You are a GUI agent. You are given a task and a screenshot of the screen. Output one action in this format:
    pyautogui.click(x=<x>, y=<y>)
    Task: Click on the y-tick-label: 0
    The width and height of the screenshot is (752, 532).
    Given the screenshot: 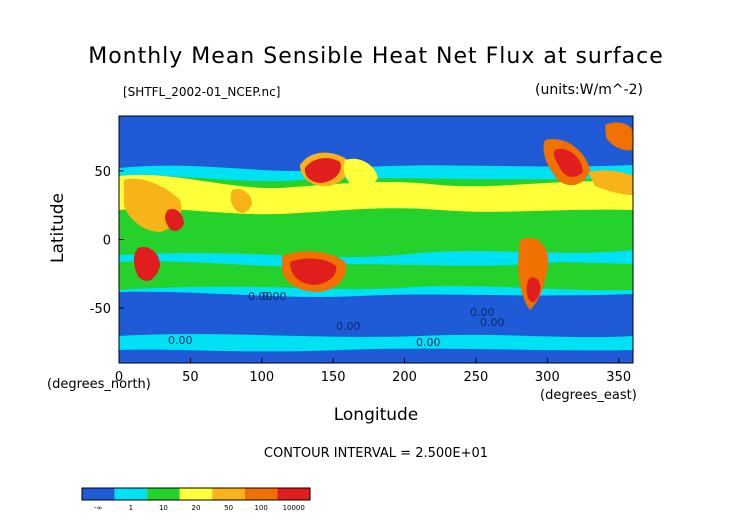 What is the action you would take?
    pyautogui.click(x=107, y=241)
    